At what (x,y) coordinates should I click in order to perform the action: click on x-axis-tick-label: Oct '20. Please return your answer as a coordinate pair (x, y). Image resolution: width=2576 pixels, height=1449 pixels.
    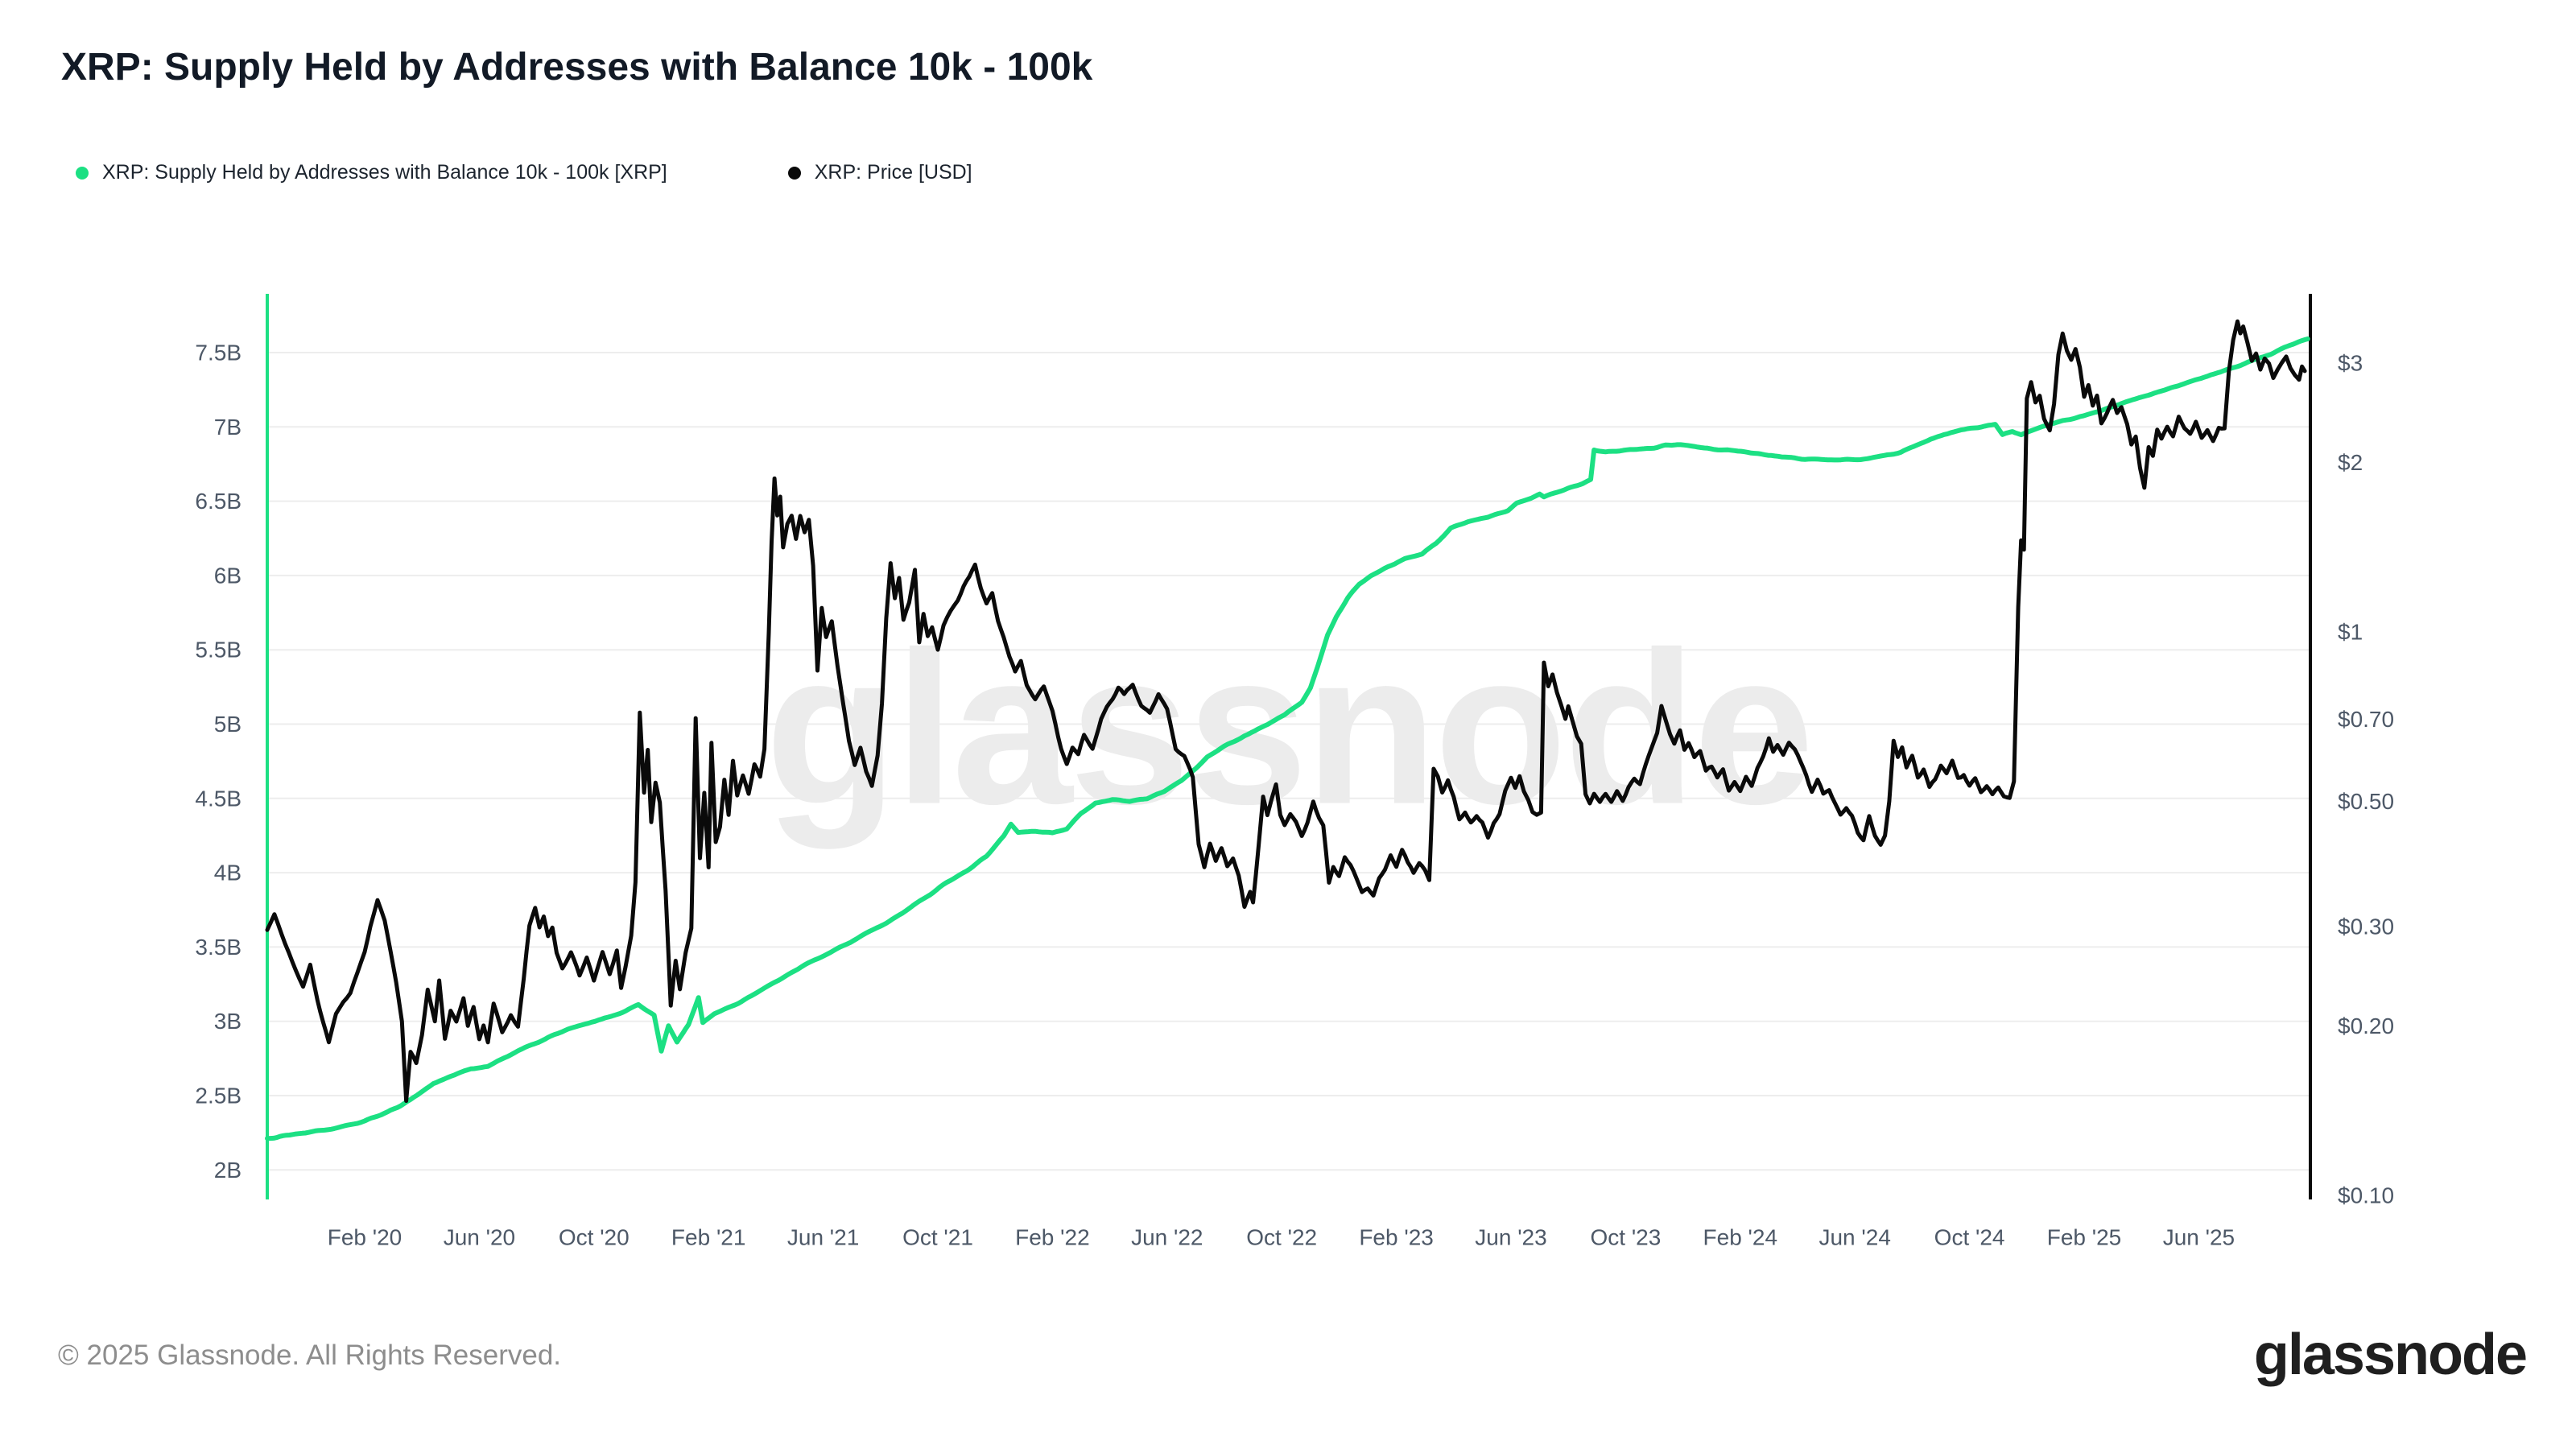
    Looking at the image, I should click on (594, 1237).